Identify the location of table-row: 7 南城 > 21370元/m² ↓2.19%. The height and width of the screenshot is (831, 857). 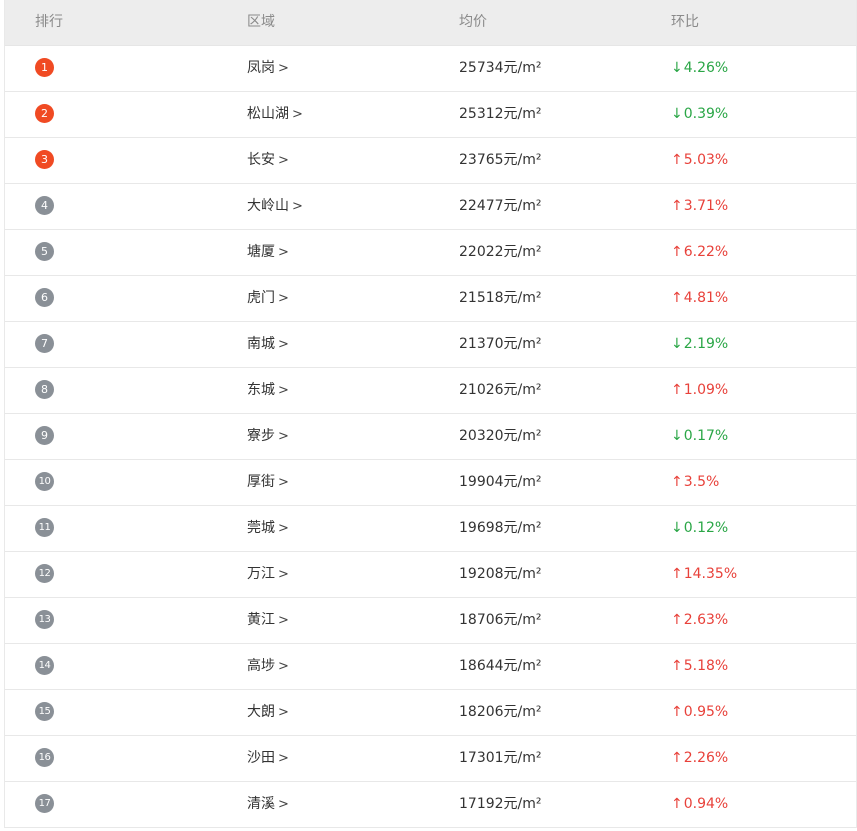
(430, 345).